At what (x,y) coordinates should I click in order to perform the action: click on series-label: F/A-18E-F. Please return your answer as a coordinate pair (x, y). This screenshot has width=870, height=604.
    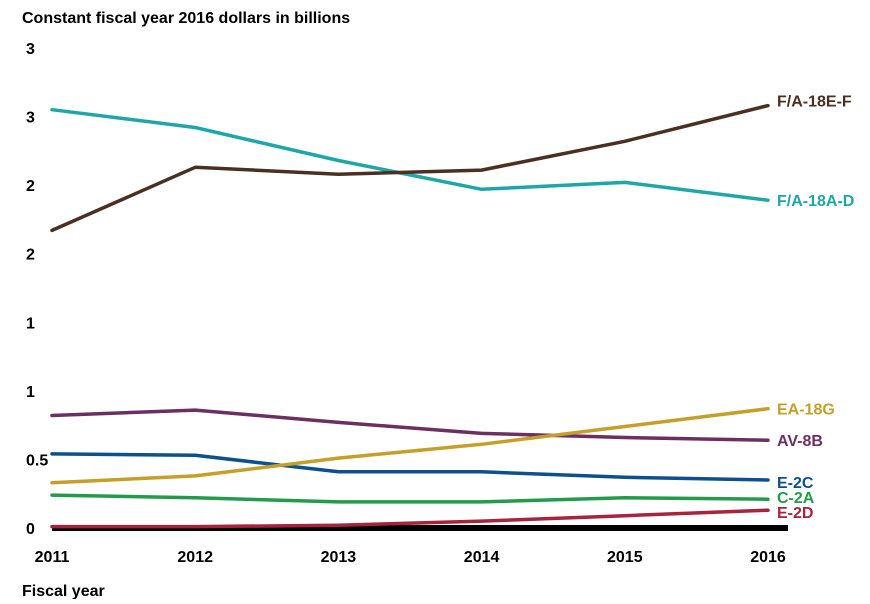
    Looking at the image, I should click on (814, 102).